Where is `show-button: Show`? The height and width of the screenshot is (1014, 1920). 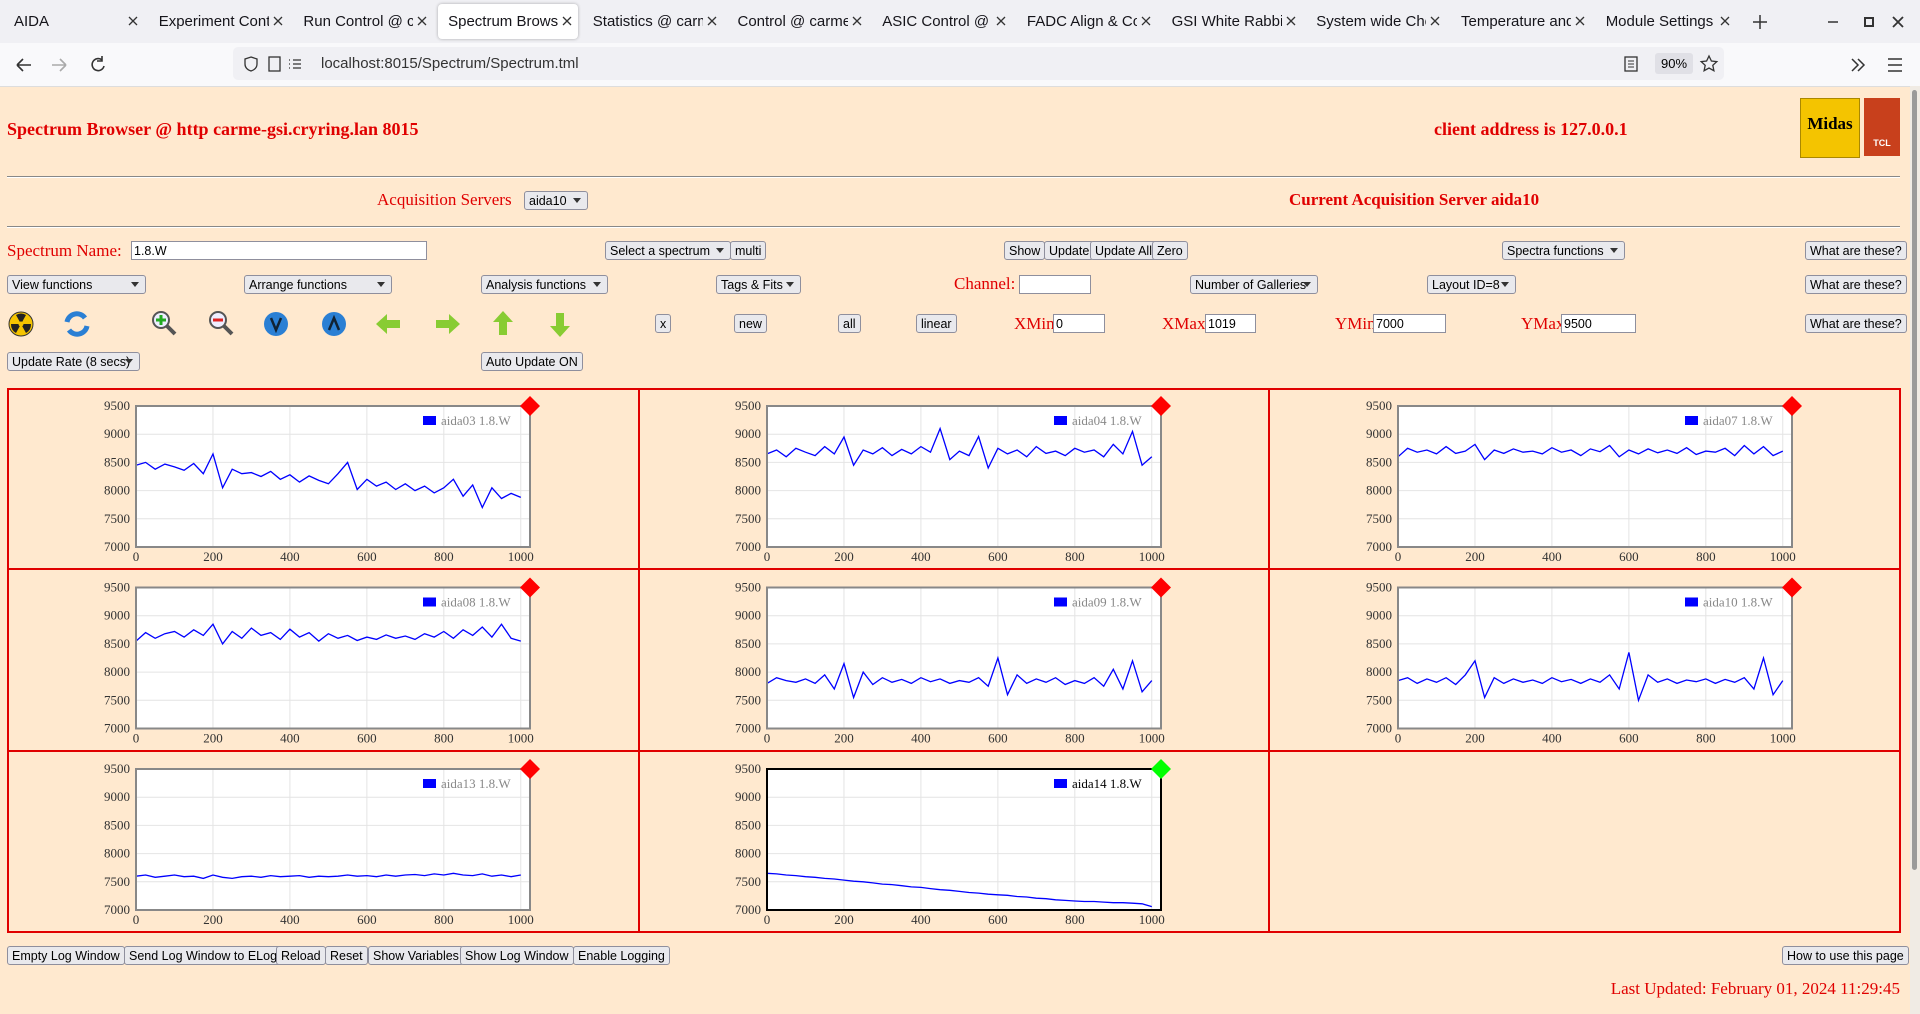 show-button: Show is located at coordinates (1025, 250).